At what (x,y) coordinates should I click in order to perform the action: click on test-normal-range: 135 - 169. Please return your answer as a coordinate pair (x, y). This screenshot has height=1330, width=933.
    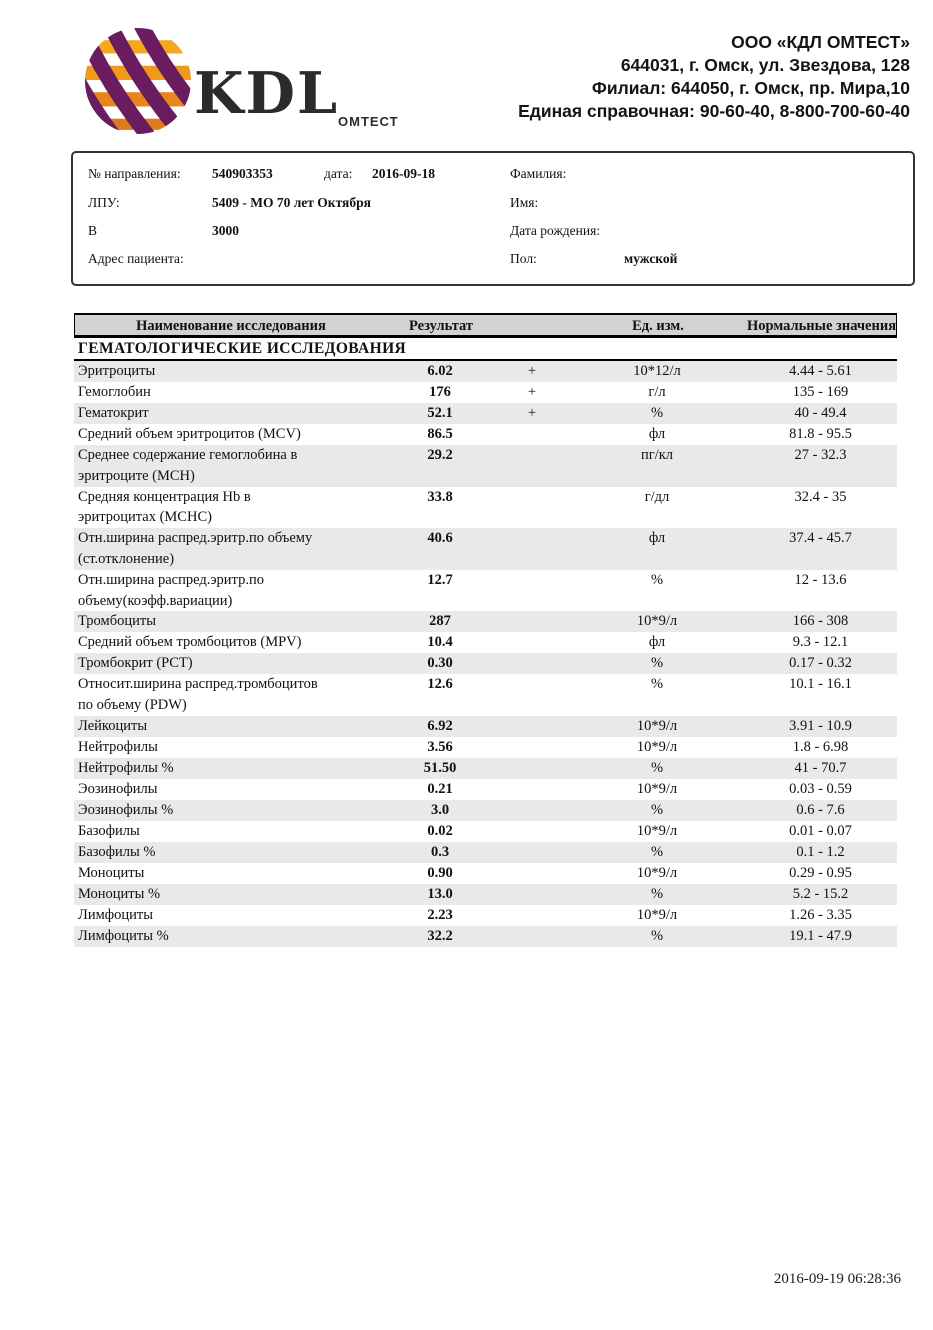
    Looking at the image, I should click on (820, 392).